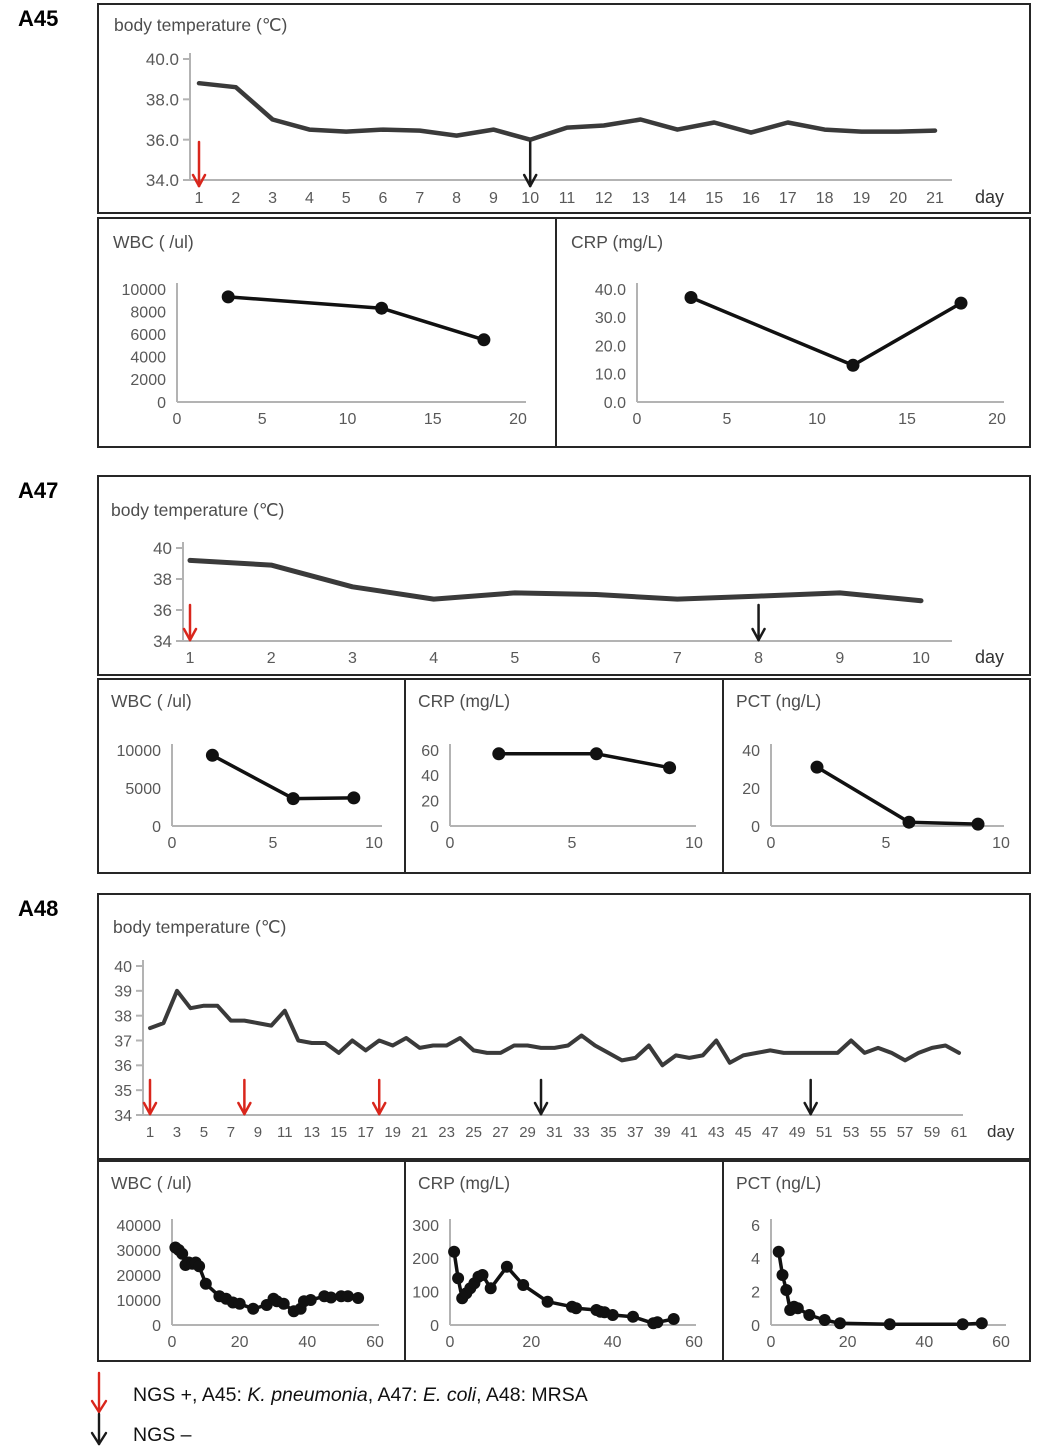 The image size is (1048, 1448). Describe the element at coordinates (150, 1132) in the screenshot. I see `svg-text: 1` at that location.